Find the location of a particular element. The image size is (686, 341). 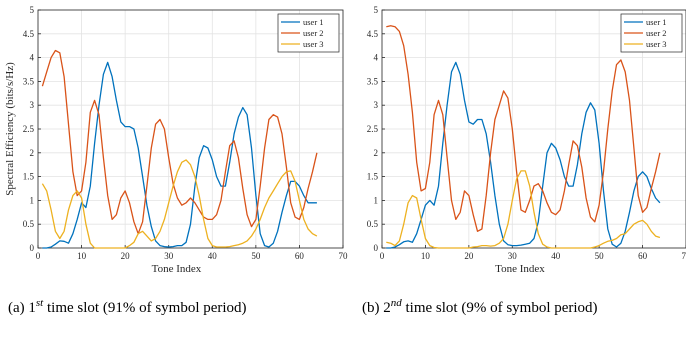

caption-a-rest: time slot (91% of symbol period) is located at coordinates (145, 308).